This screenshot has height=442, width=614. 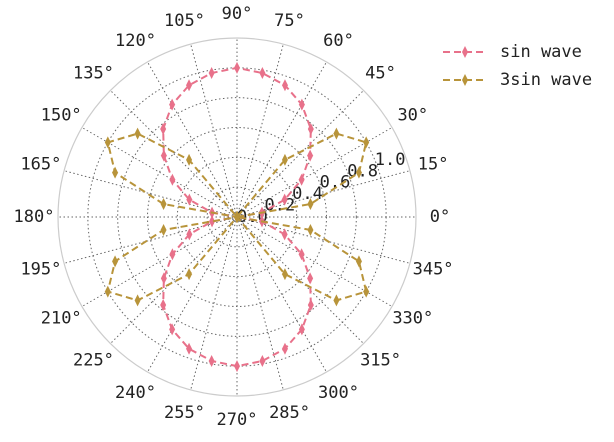 What do you see at coordinates (289, 413) in the screenshot?
I see `x-tick-label: 285°` at bounding box center [289, 413].